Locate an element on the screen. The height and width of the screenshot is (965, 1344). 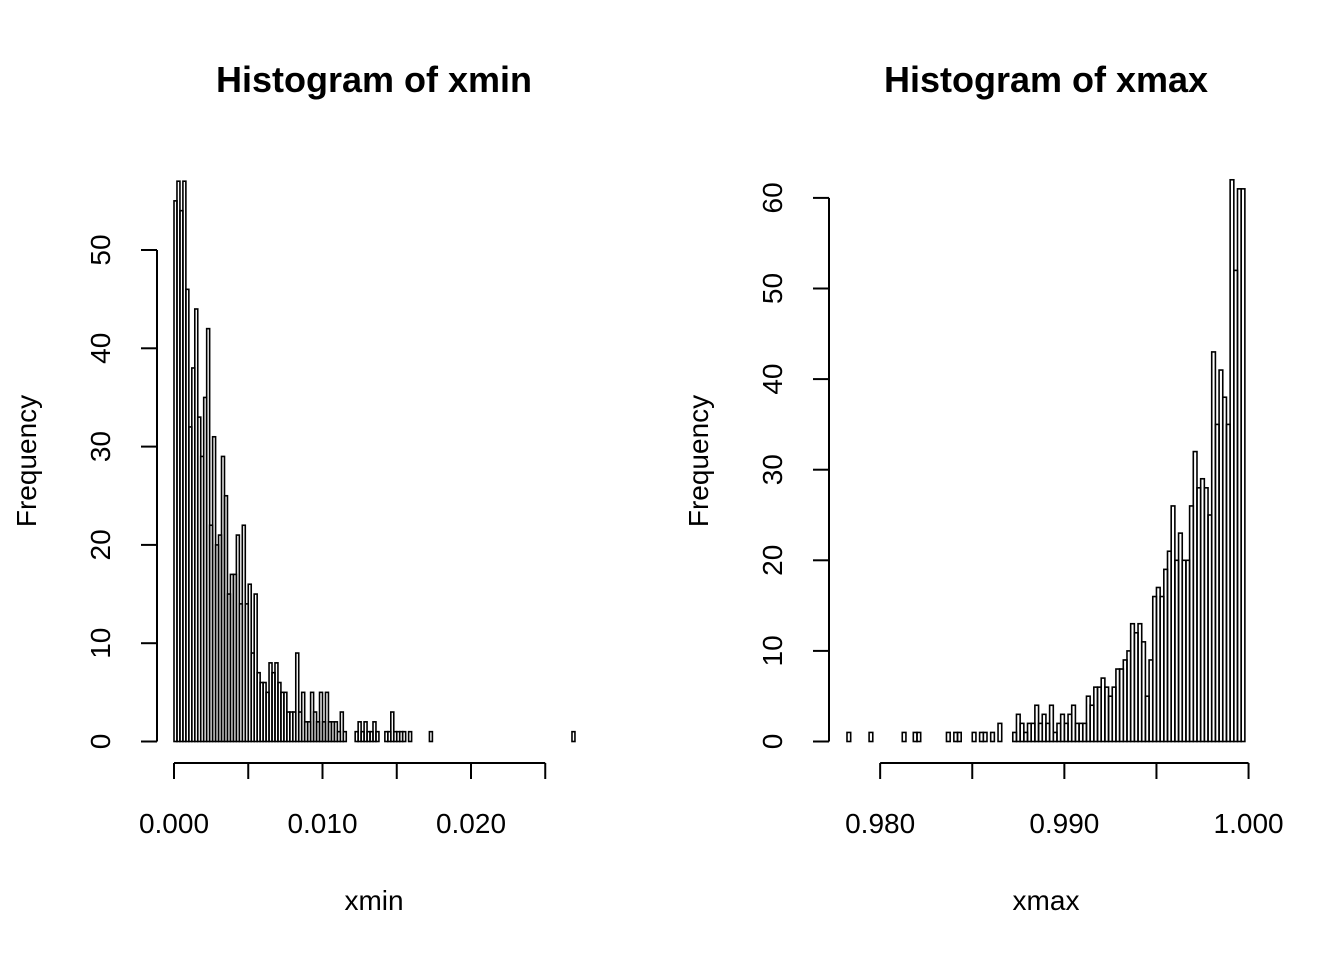
x-tick-label: 1.000 is located at coordinates (1249, 823).